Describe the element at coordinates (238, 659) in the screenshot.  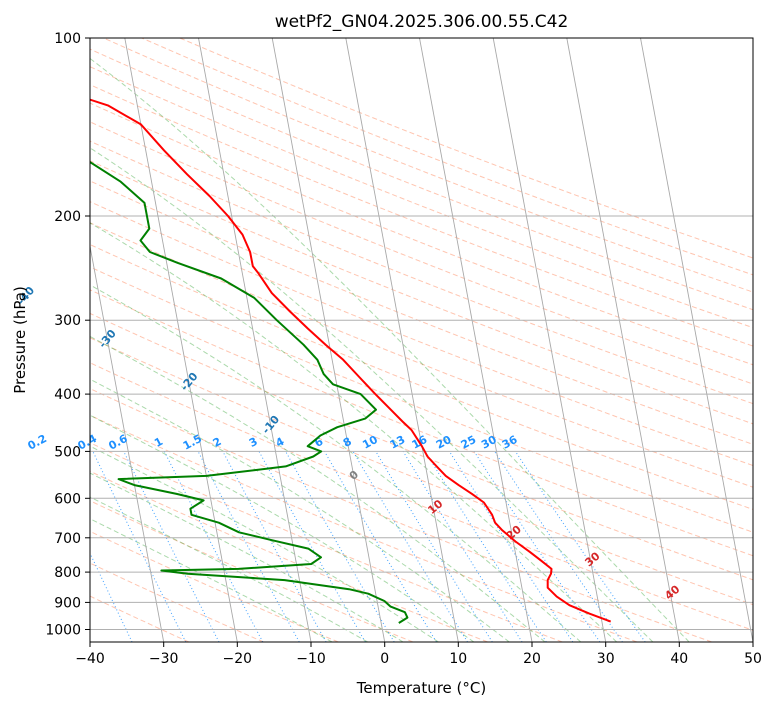
I see `x-tick-label: −20` at that location.